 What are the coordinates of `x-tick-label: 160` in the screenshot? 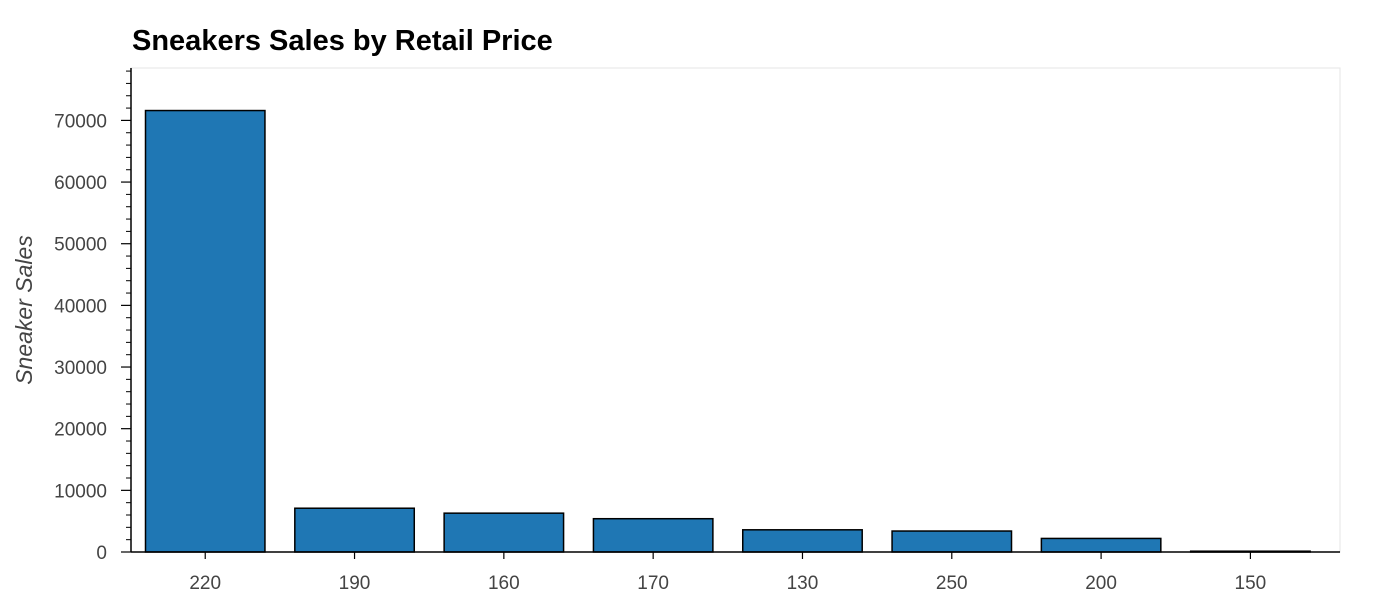 It's located at (504, 583).